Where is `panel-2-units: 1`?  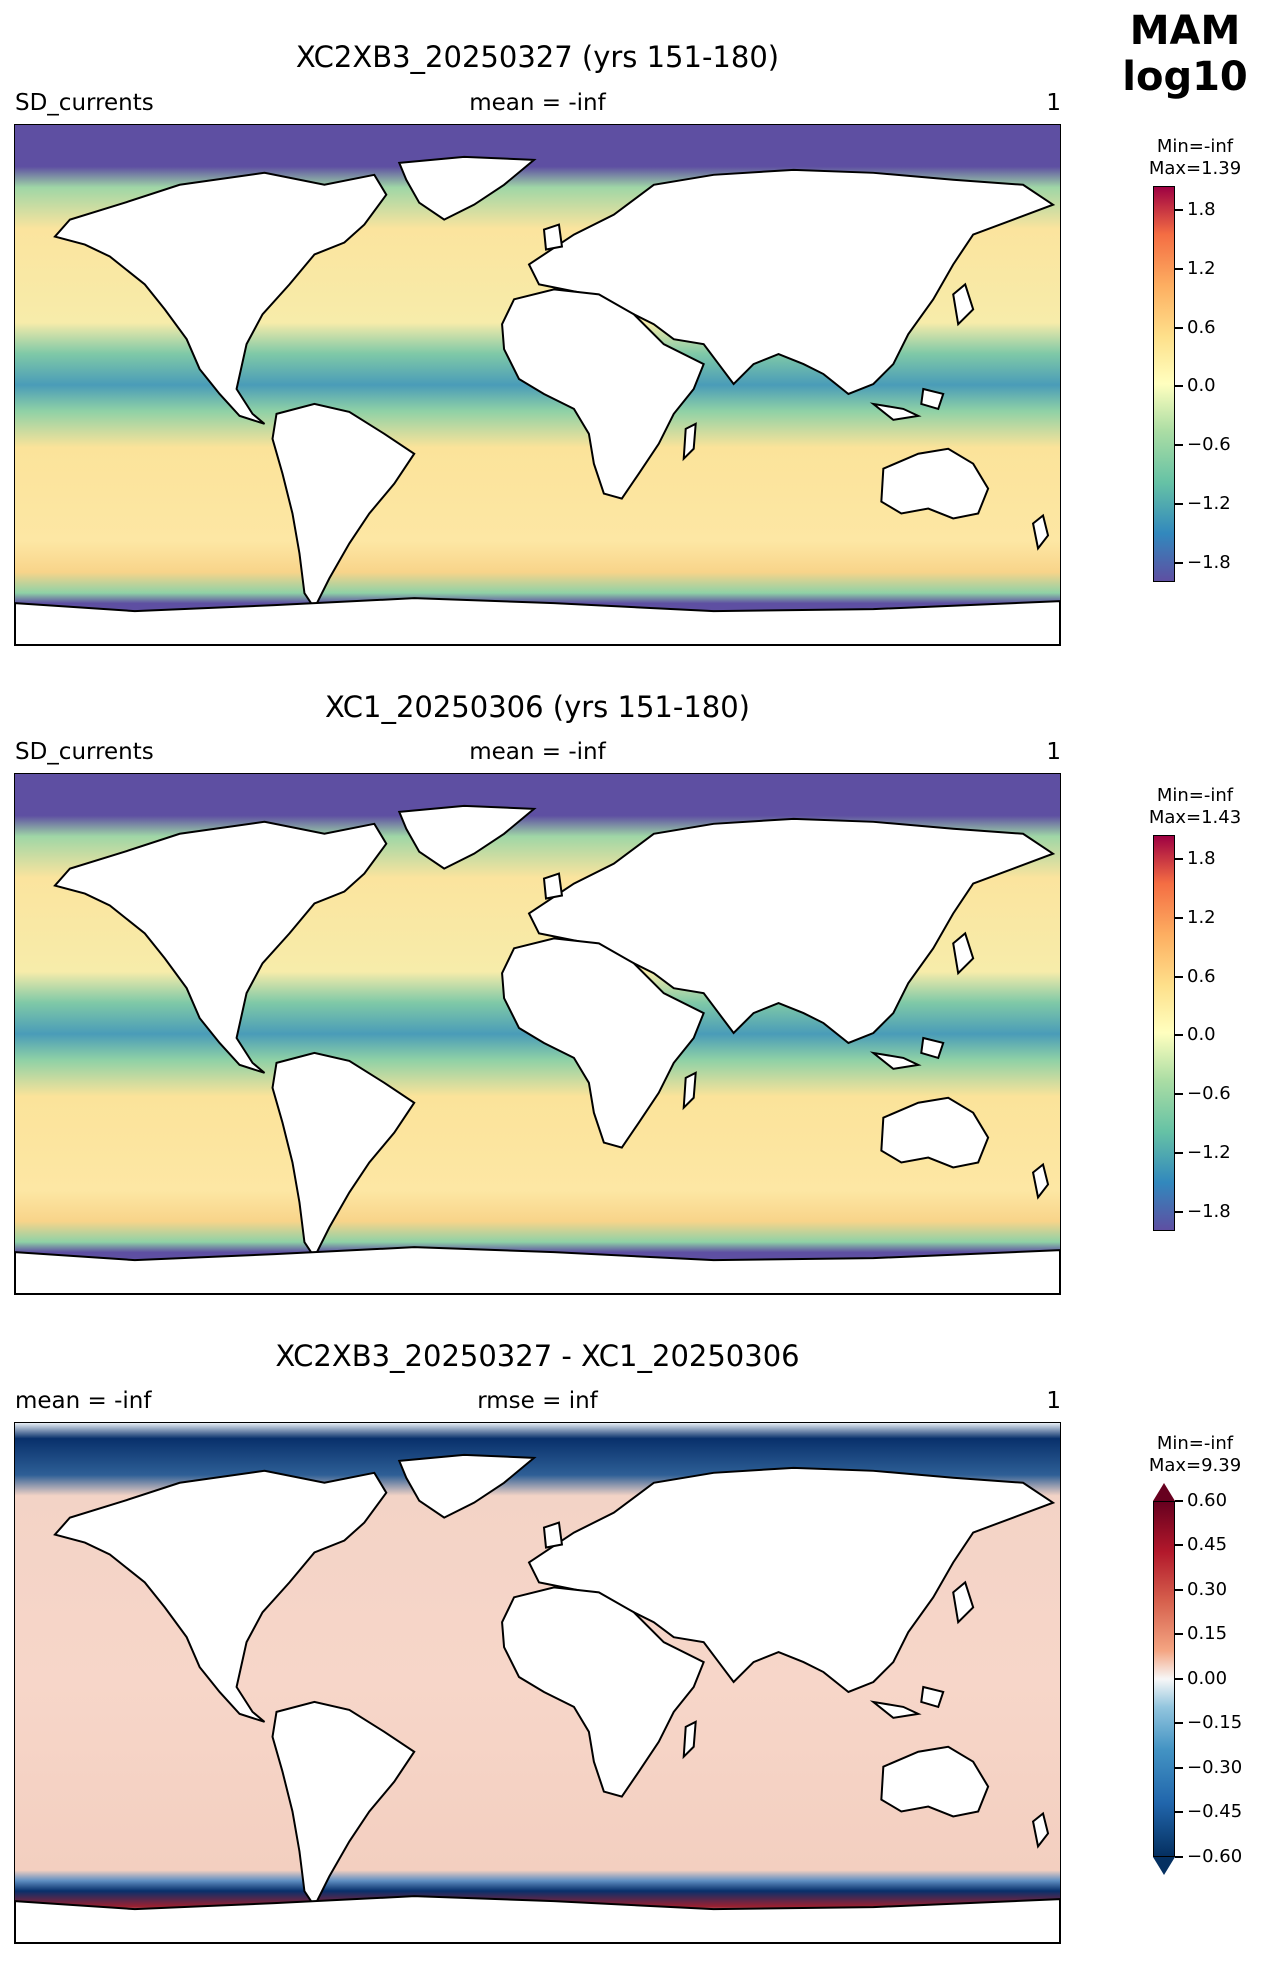 panel-2-units: 1 is located at coordinates (1053, 752).